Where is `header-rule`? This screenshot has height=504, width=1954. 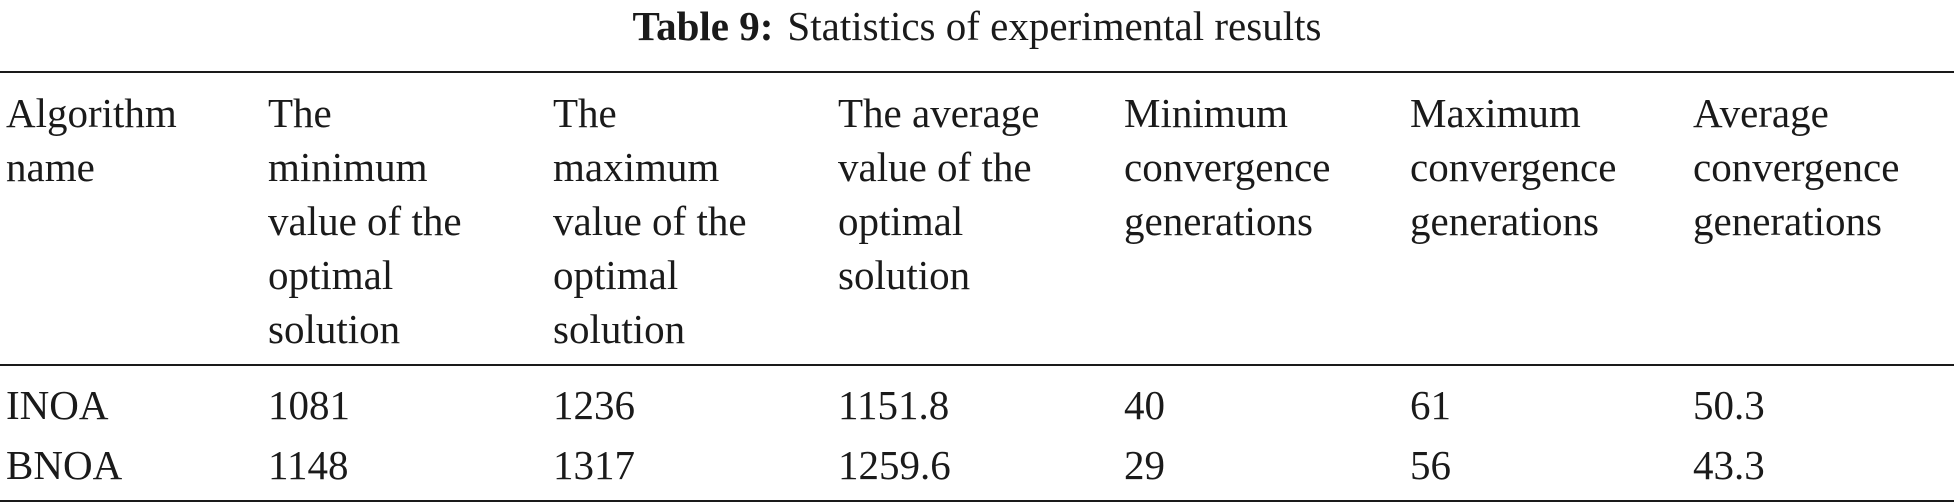
header-rule is located at coordinates (977, 365).